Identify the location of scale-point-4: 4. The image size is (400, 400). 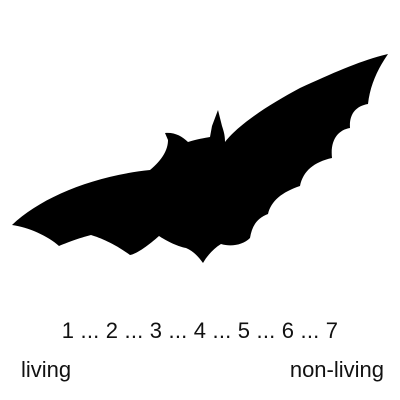
(200, 330).